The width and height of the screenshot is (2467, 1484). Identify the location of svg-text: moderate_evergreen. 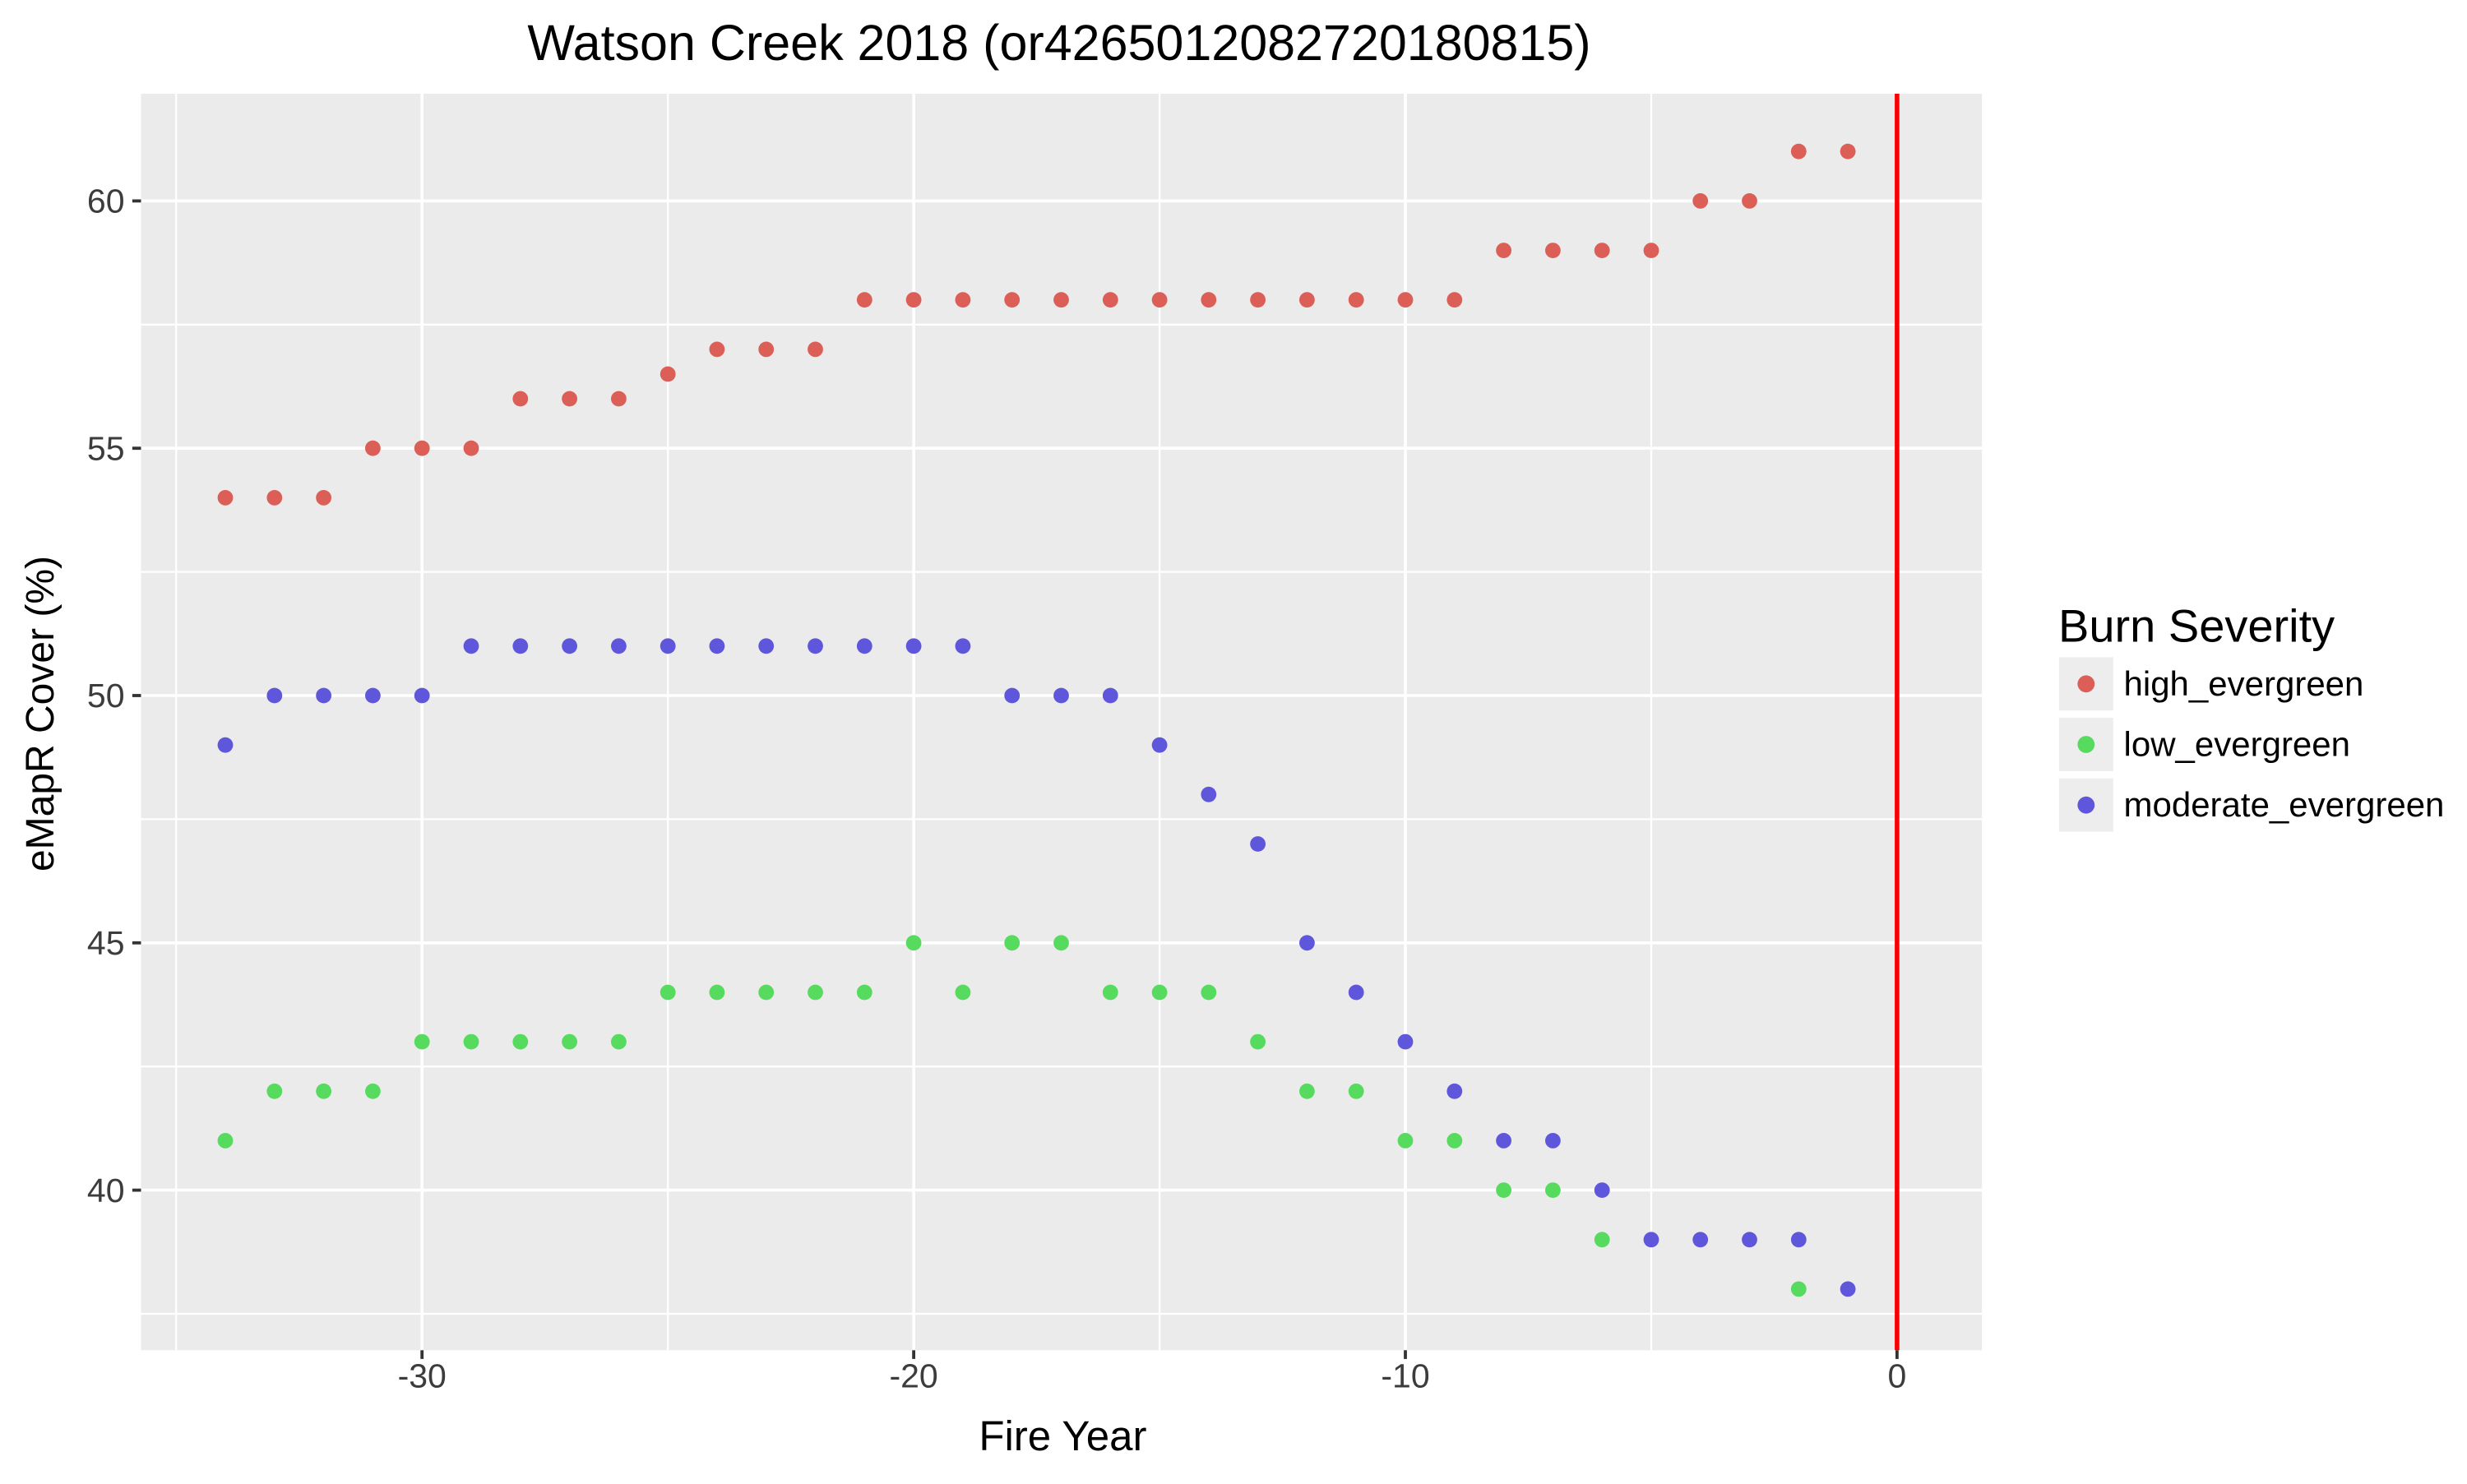
(2284, 805).